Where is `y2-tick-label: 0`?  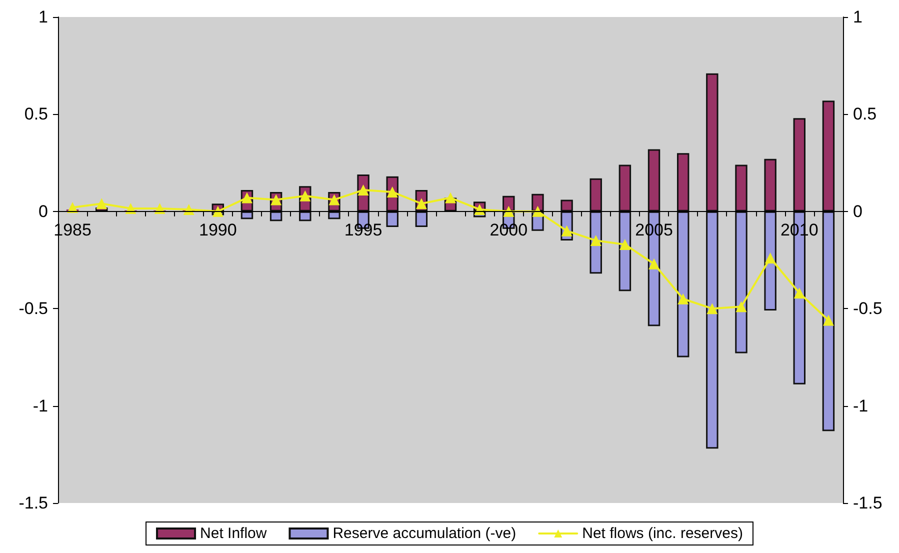 y2-tick-label: 0 is located at coordinates (857, 211).